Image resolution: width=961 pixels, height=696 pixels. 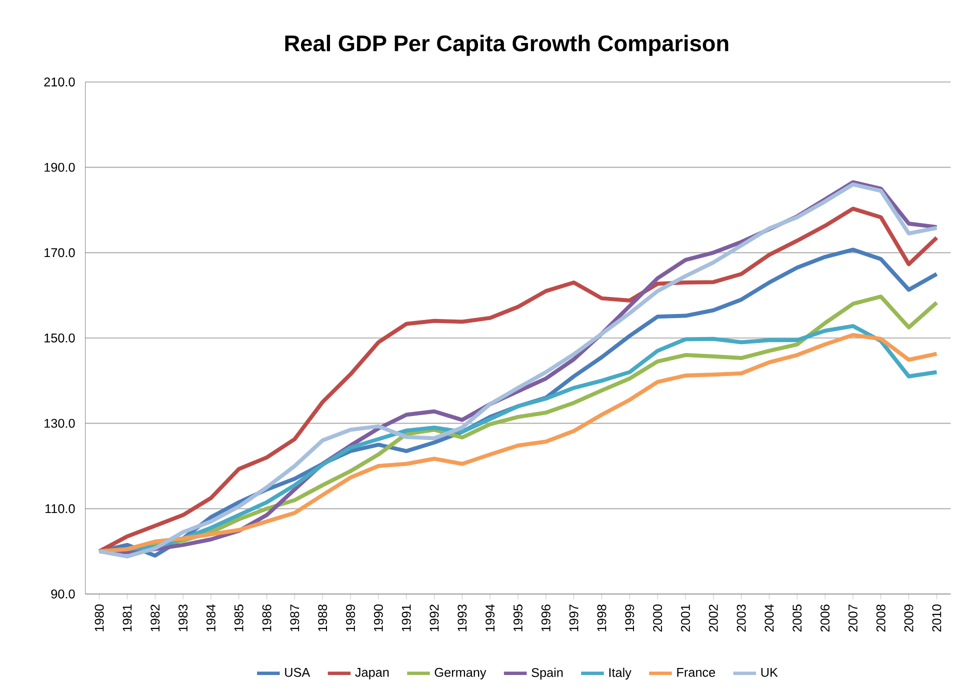 What do you see at coordinates (769, 618) in the screenshot?
I see `x-tick-label: 2004` at bounding box center [769, 618].